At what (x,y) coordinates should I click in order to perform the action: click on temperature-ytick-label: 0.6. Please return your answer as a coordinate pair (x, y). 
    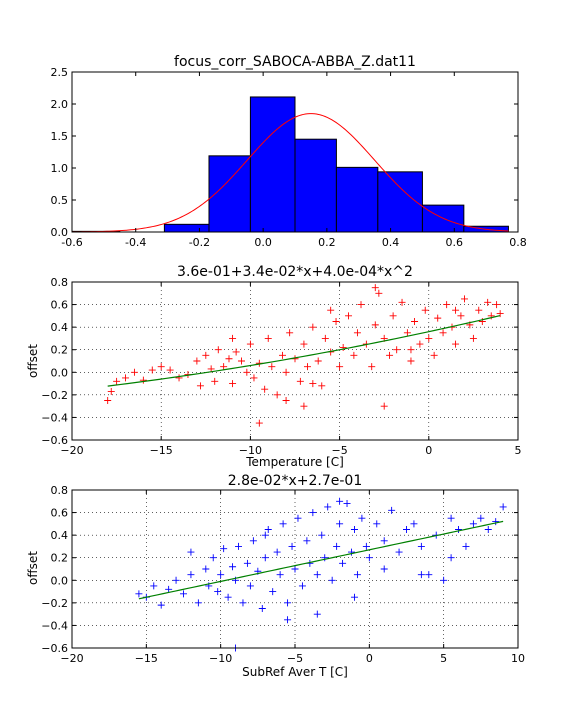
    Looking at the image, I should click on (60, 305).